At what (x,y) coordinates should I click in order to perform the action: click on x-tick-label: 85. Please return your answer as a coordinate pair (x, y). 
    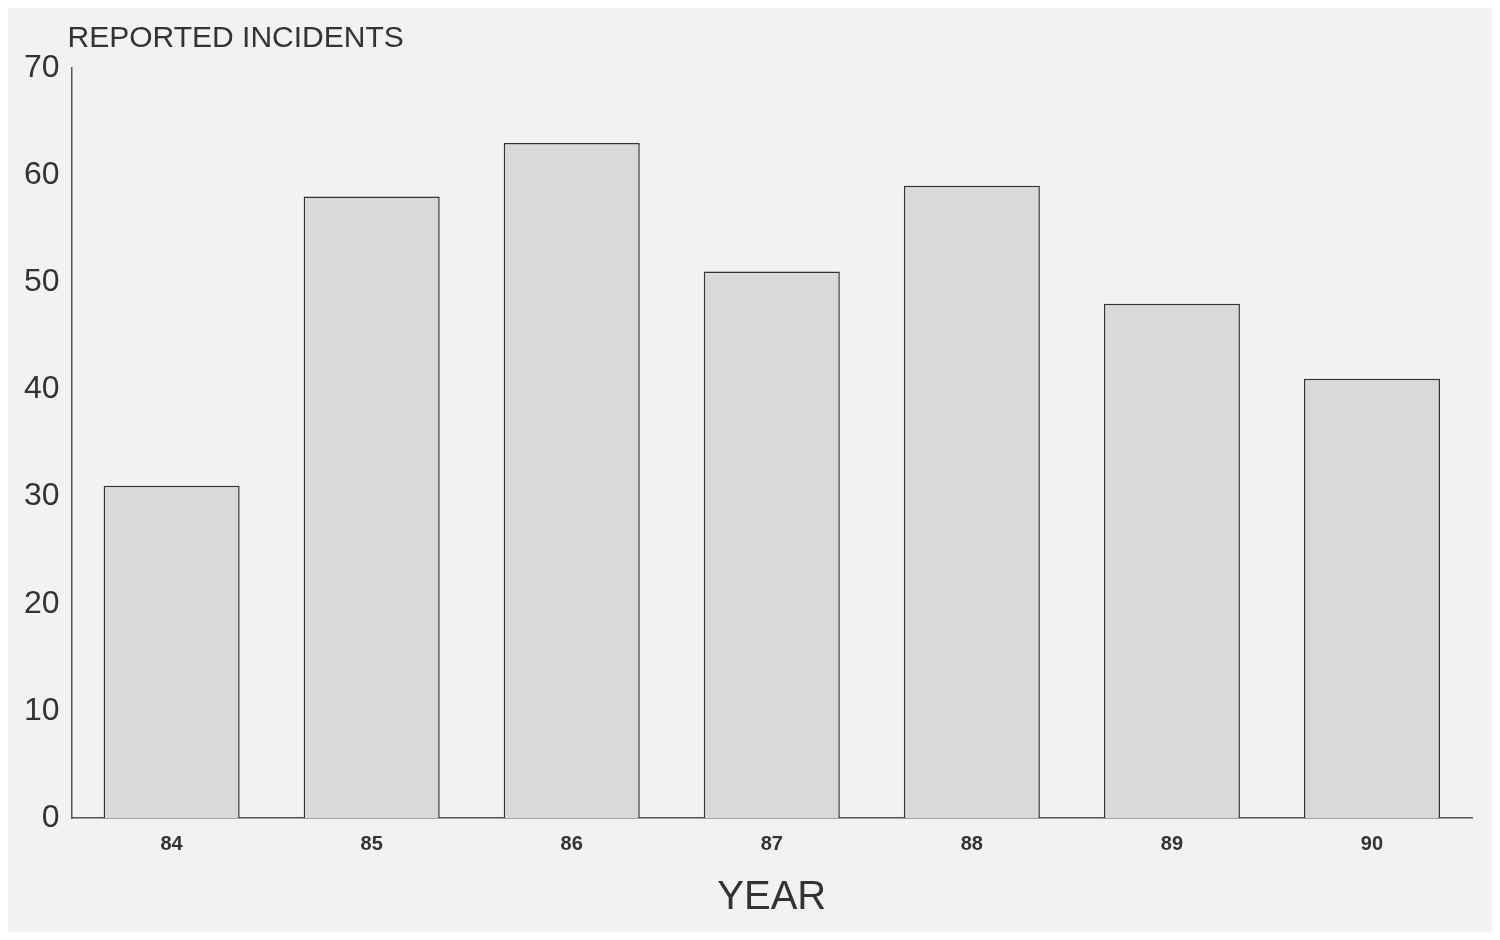
    Looking at the image, I should click on (371, 842).